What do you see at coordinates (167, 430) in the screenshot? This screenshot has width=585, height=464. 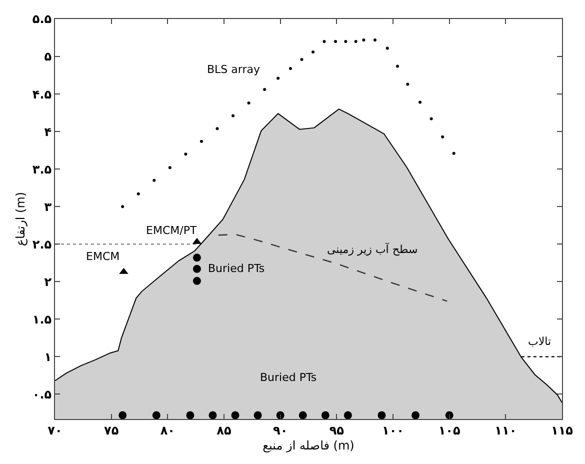 I see `x-tick-label: ۸۰` at bounding box center [167, 430].